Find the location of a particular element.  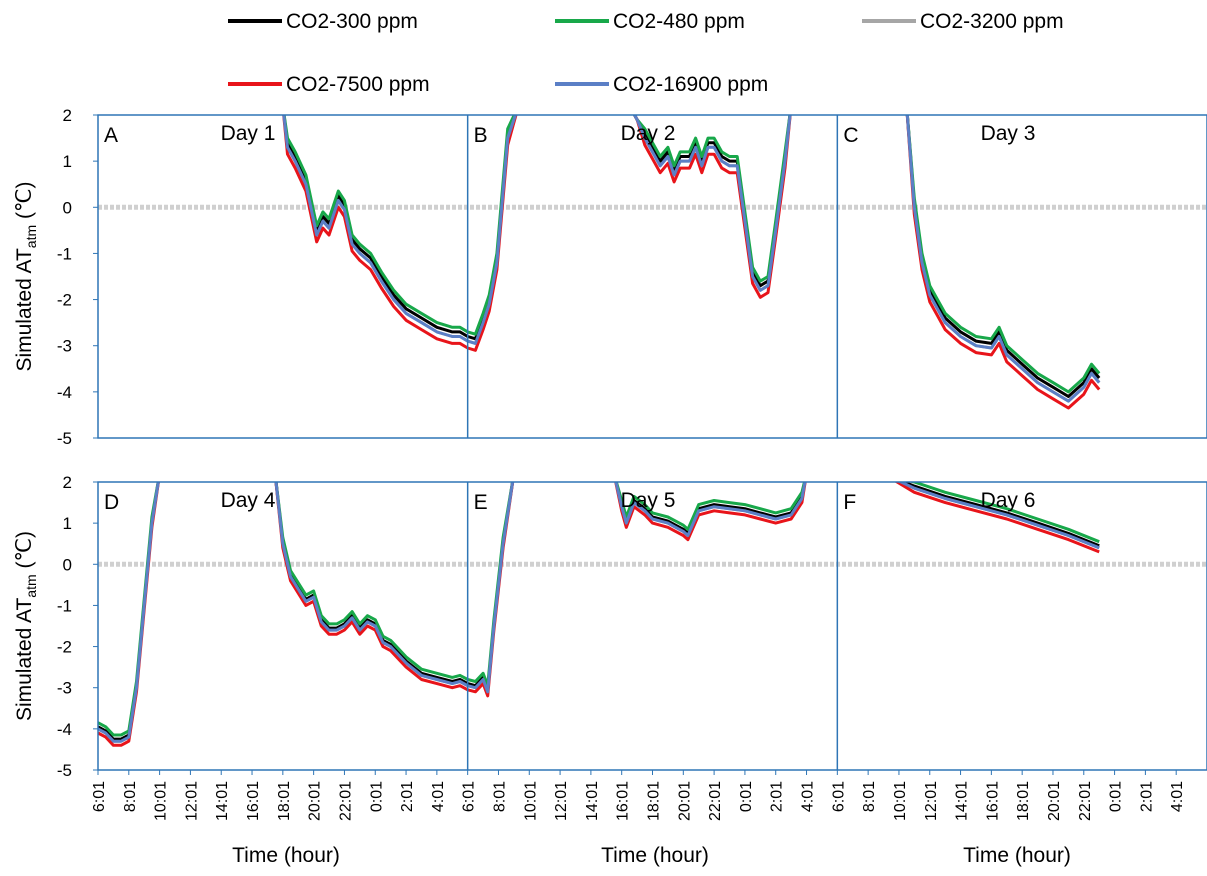

day-label: Day 1 is located at coordinates (248, 133).